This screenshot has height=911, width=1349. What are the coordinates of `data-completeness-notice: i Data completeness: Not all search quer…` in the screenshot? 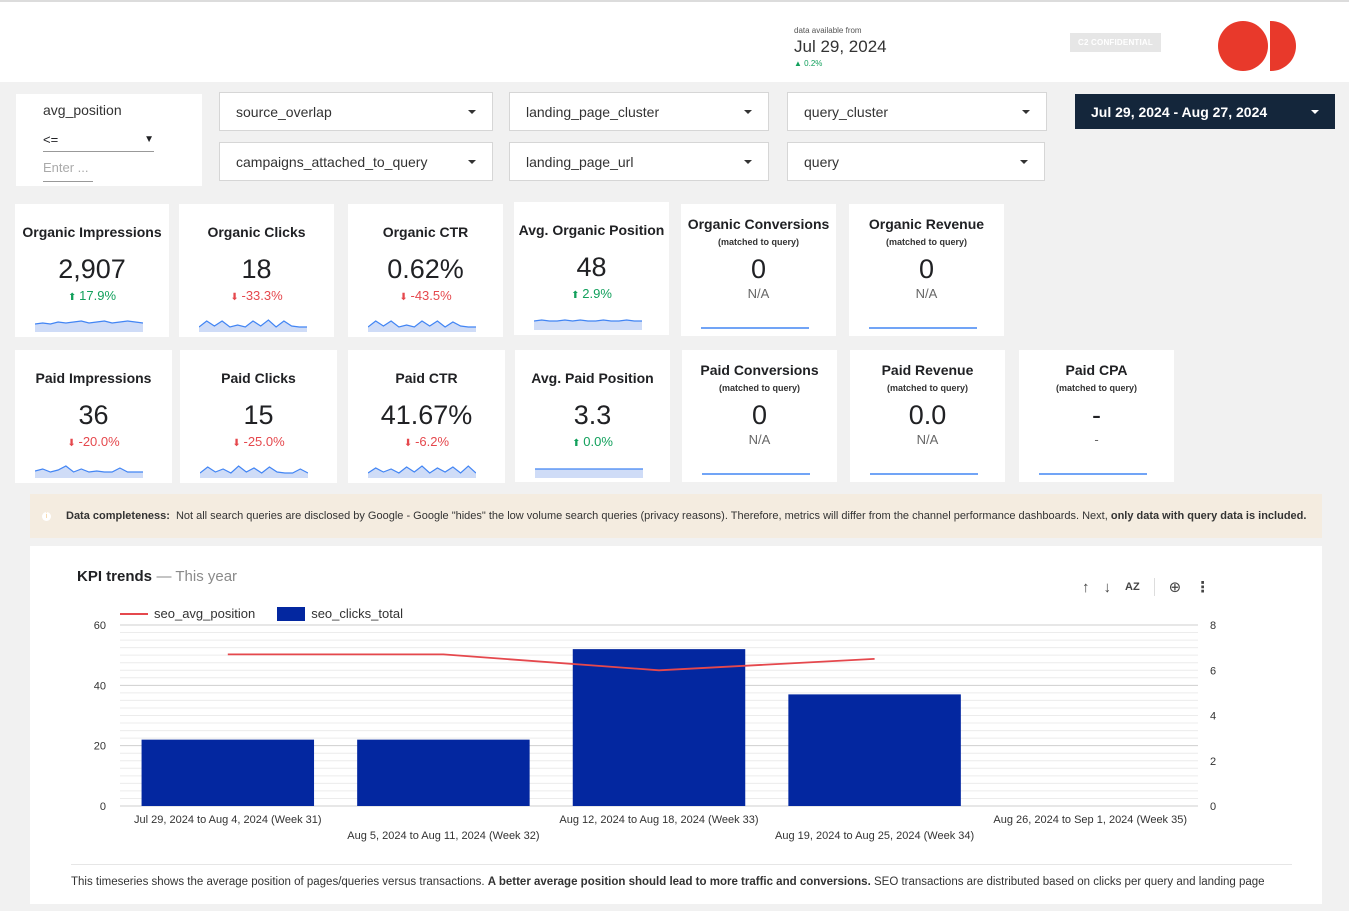 It's located at (676, 516).